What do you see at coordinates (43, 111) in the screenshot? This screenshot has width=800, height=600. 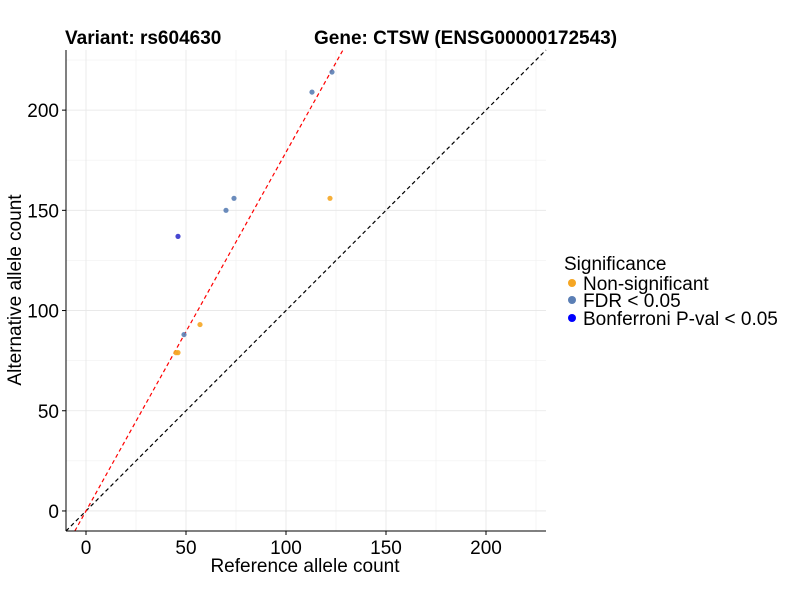 I see `y-tick-label: 200` at bounding box center [43, 111].